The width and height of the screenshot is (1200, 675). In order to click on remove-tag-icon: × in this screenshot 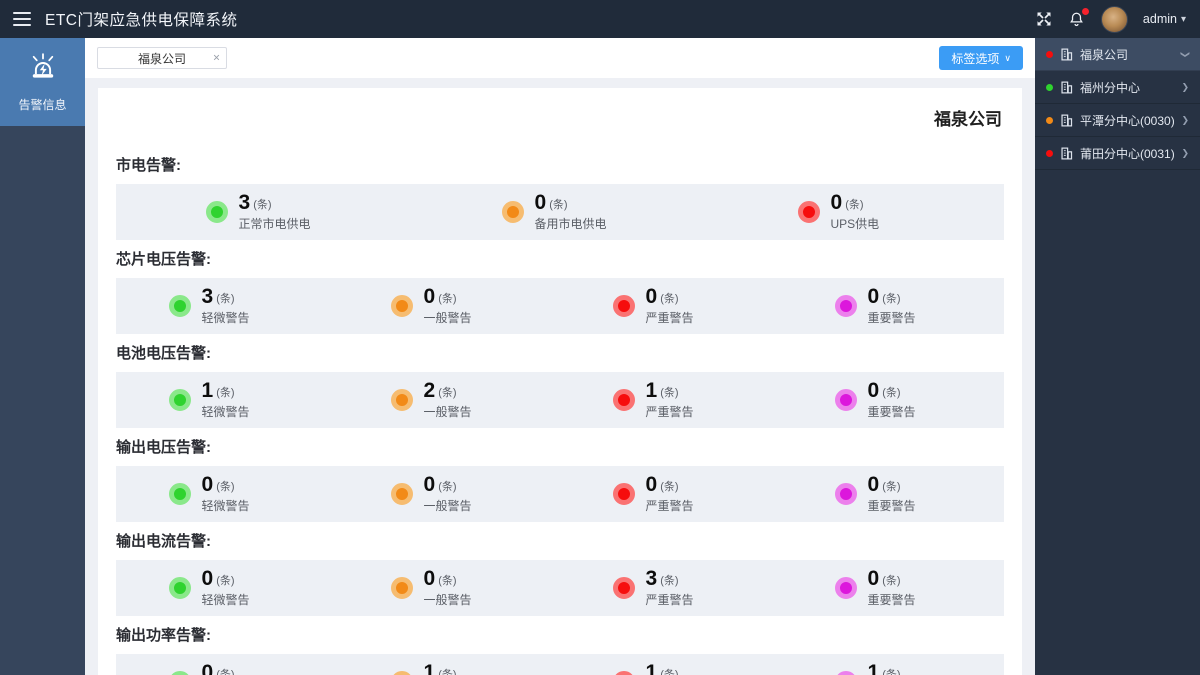, I will do `click(216, 57)`.